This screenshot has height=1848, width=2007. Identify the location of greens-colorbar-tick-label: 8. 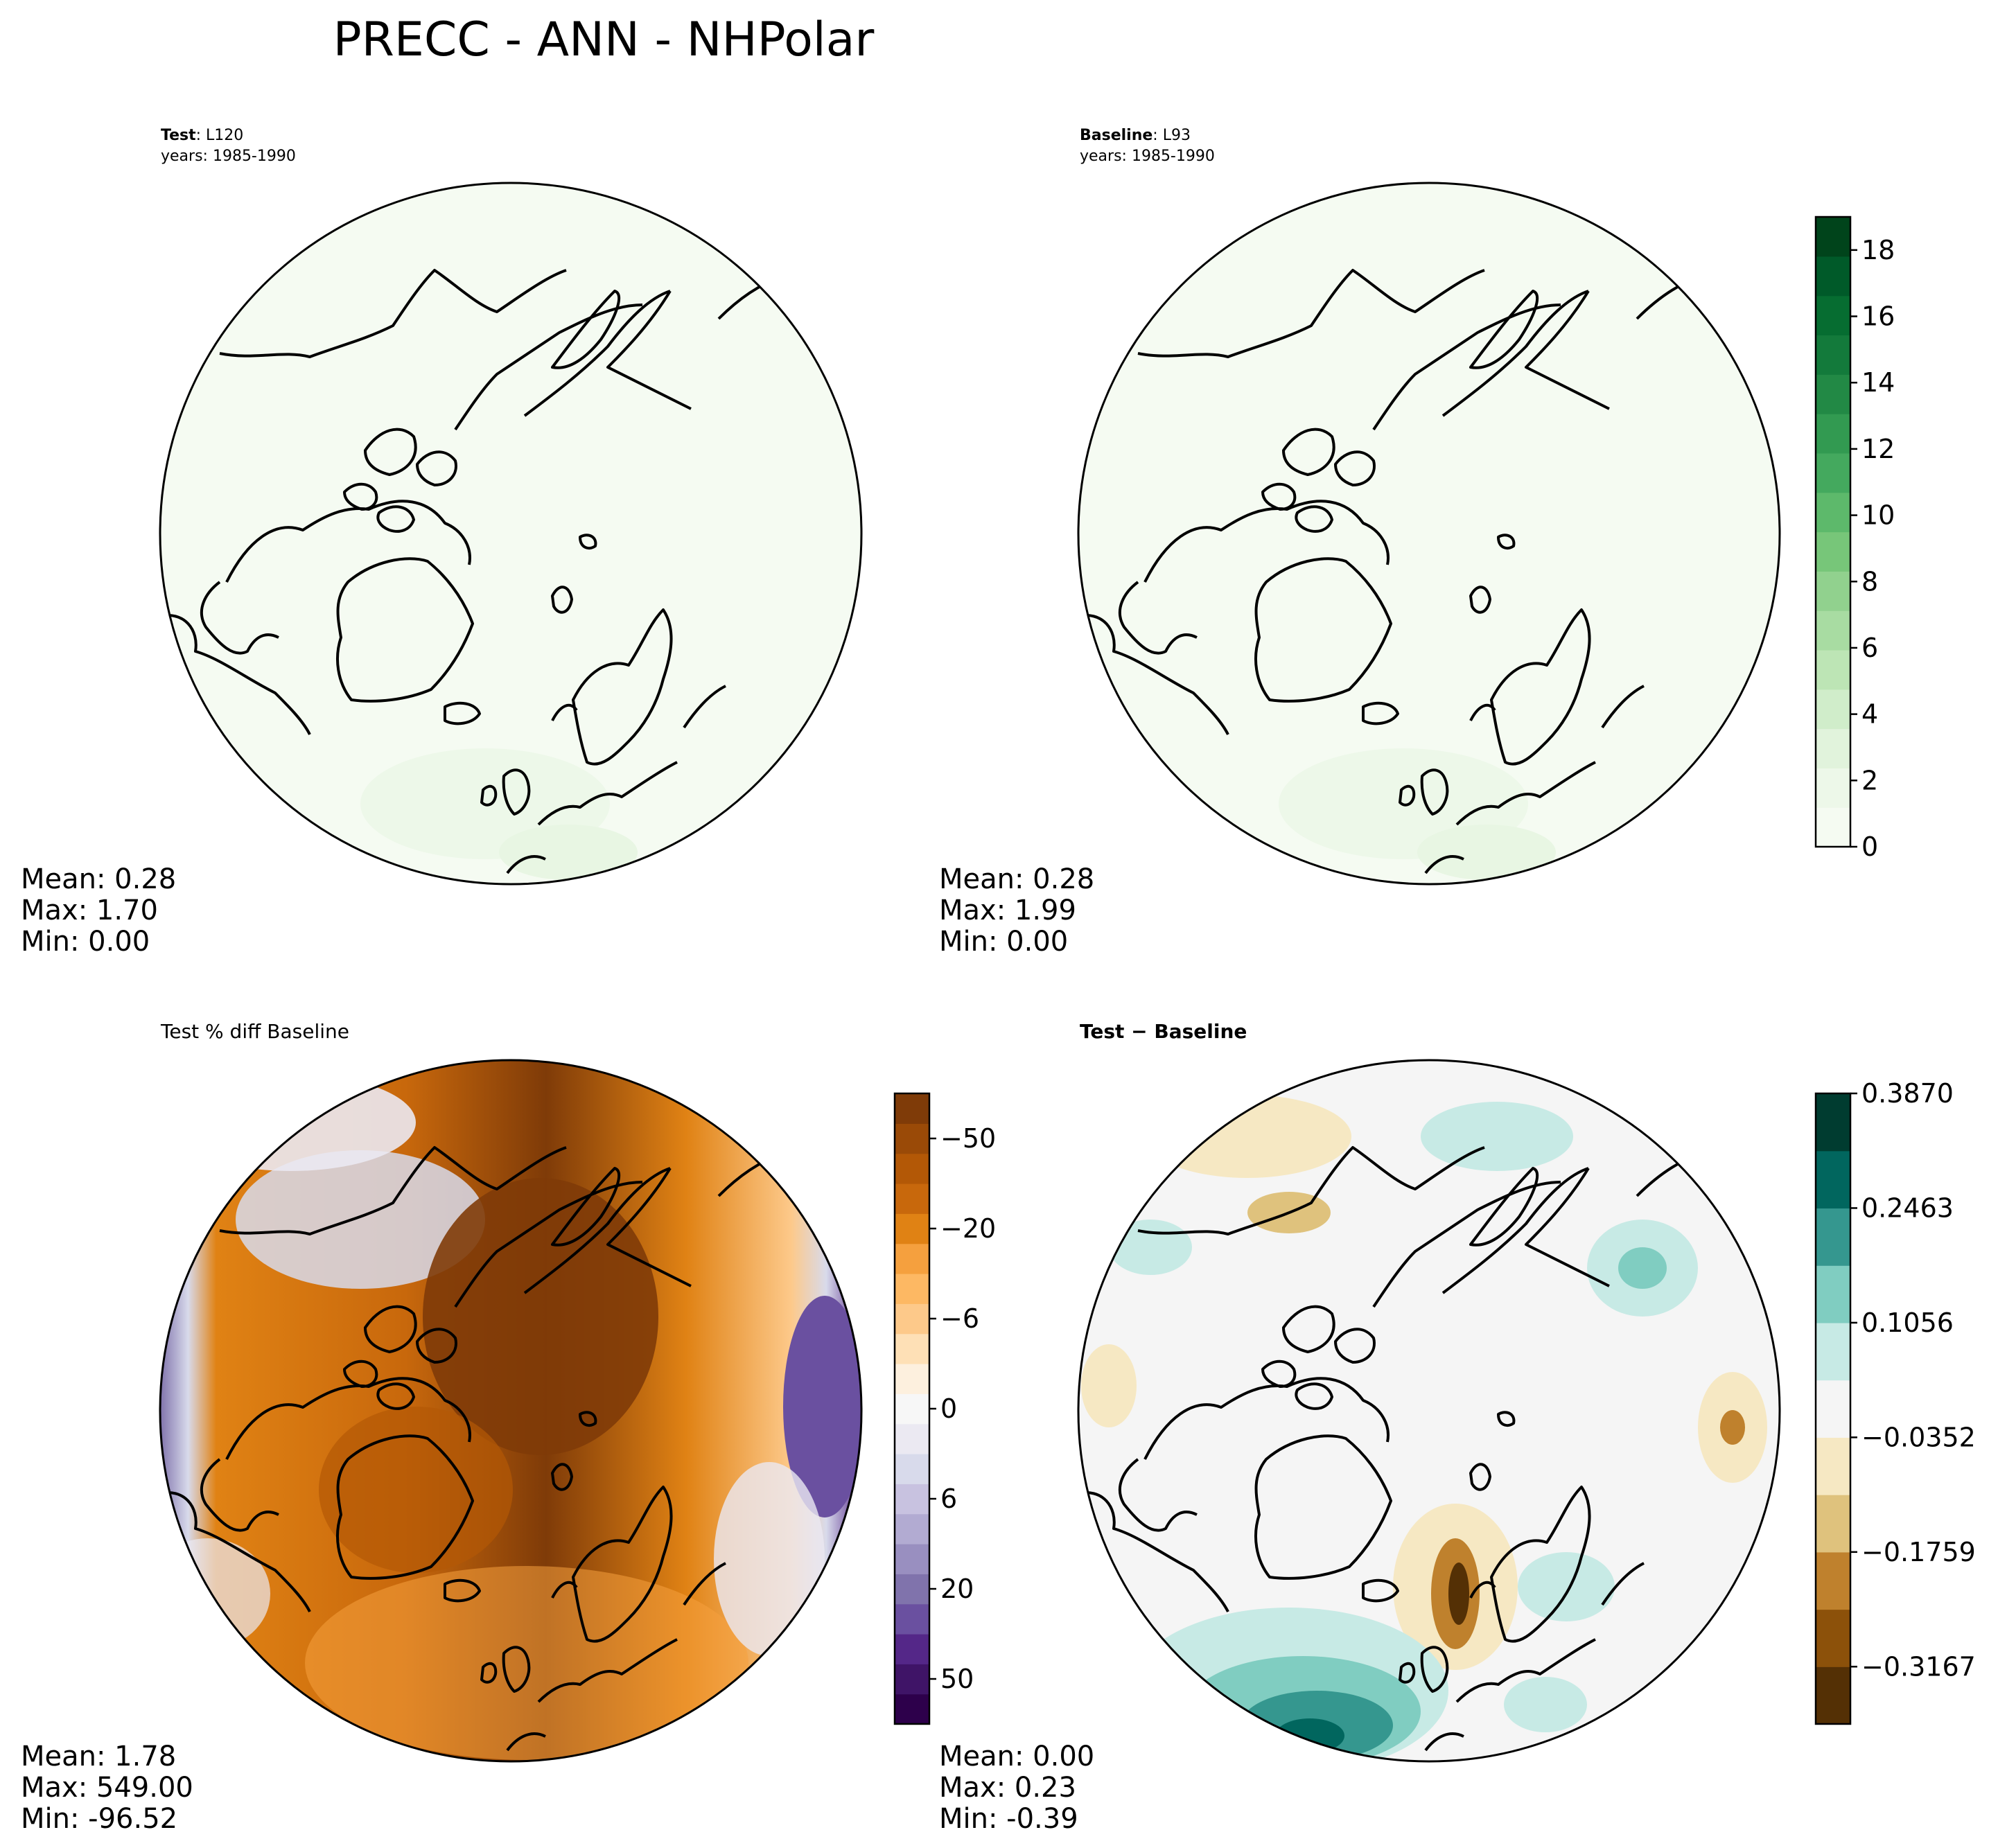
(1869, 581).